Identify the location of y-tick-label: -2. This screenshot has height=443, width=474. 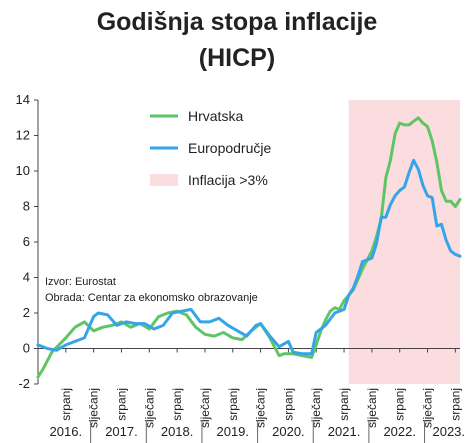
(24, 383).